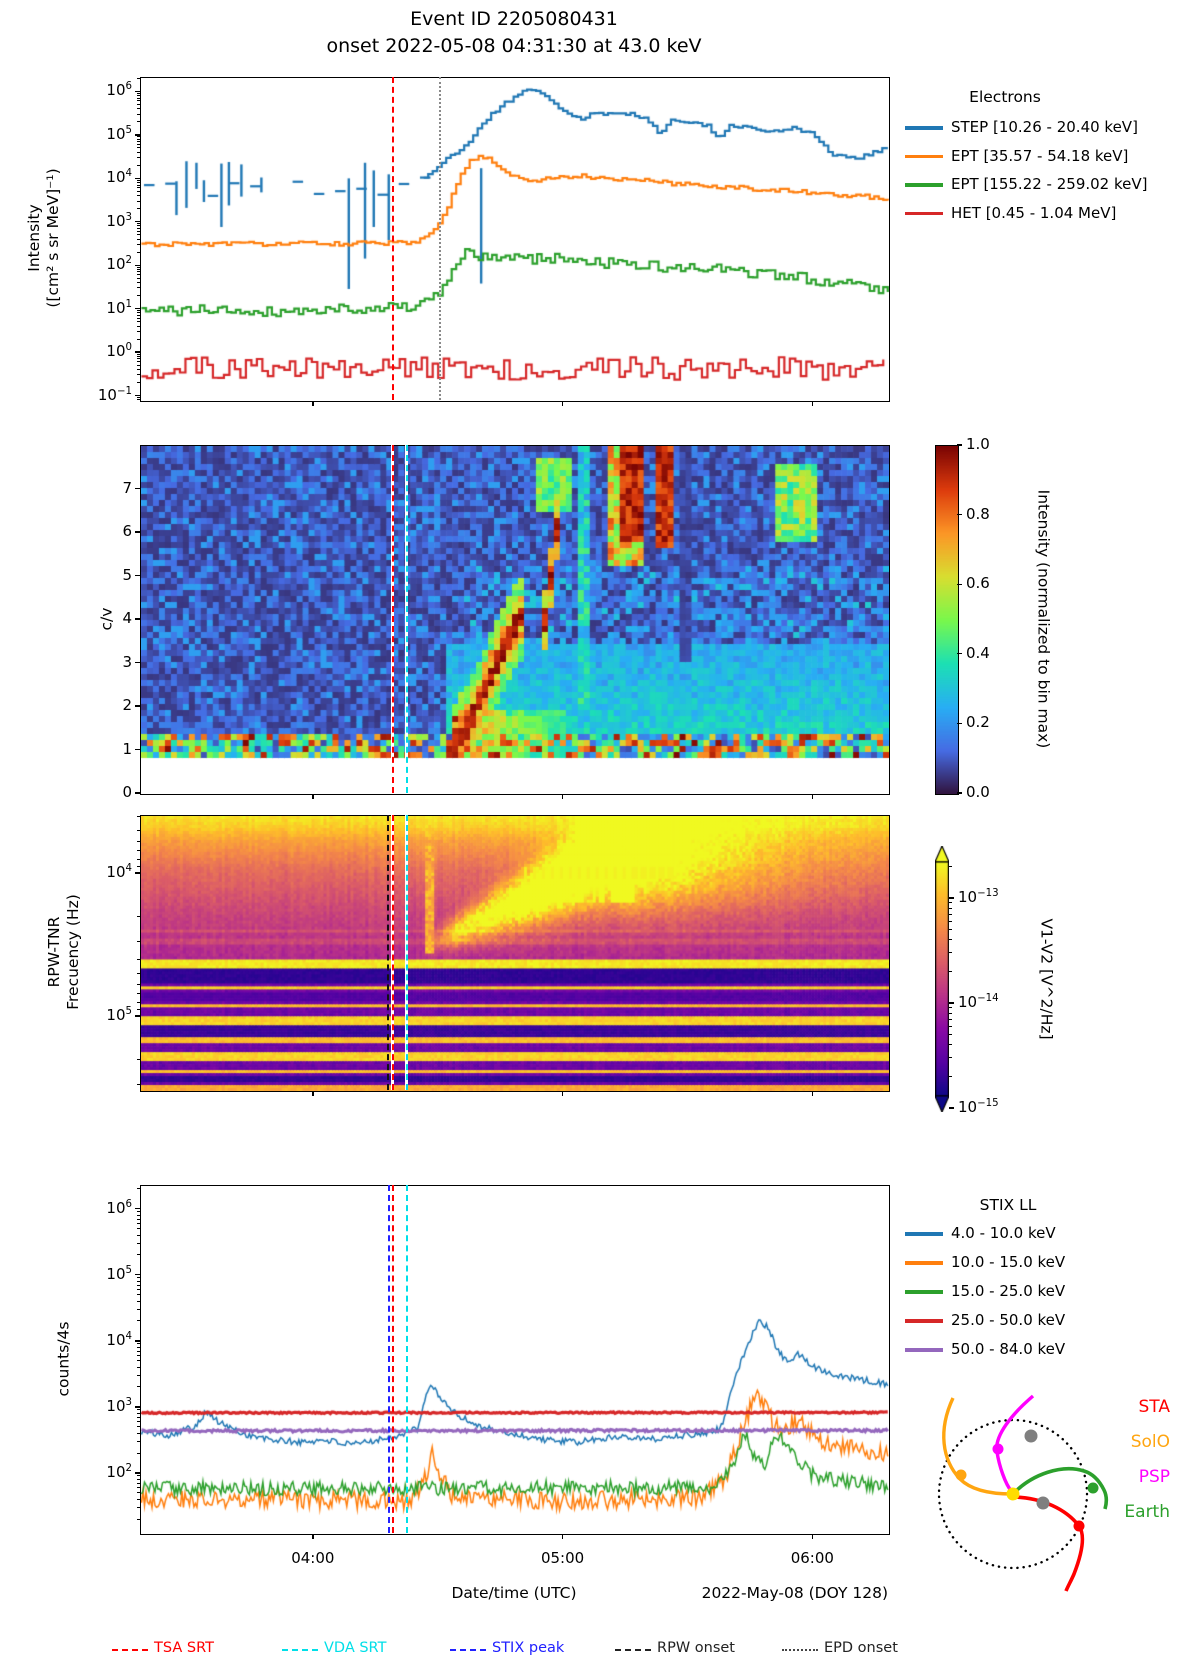 Image resolution: width=1200 pixels, height=1674 pixels. I want to click on panel-rpw-tnr-spectrogram, so click(515, 953).